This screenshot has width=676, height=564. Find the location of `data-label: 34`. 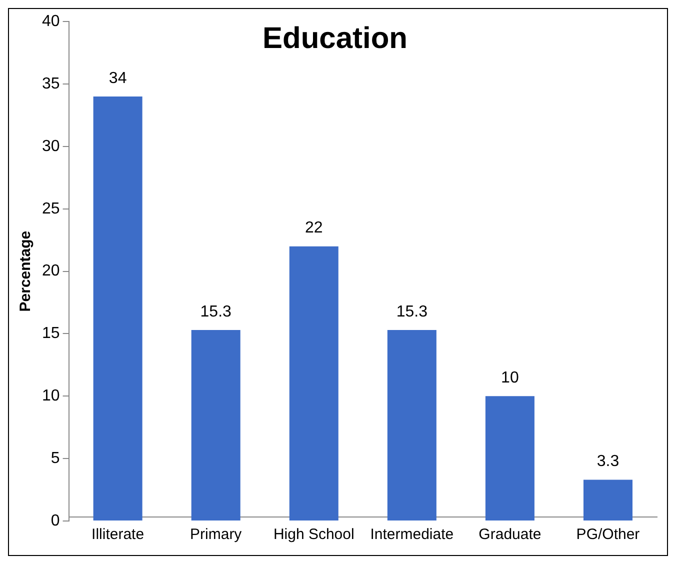

data-label: 34 is located at coordinates (117, 78).